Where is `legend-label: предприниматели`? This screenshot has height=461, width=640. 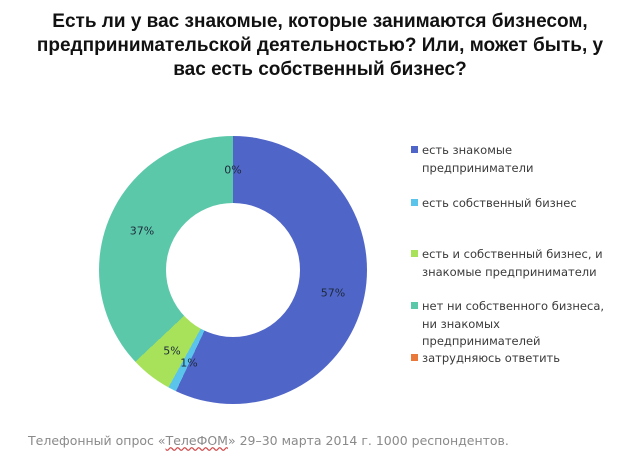 legend-label: предприниматели is located at coordinates (478, 167).